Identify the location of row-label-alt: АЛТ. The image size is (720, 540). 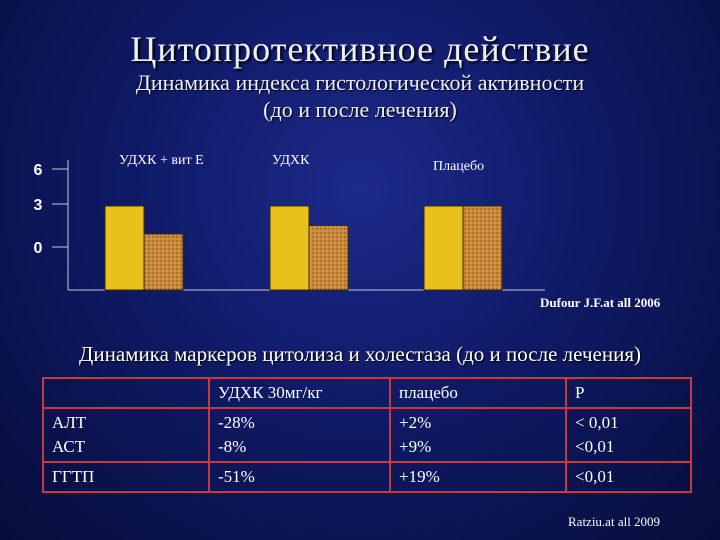
(69, 422).